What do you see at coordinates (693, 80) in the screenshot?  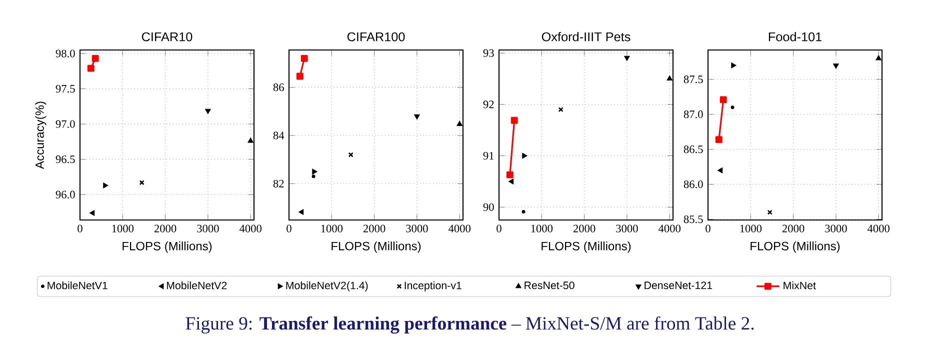 I see `y-tick-label: 87.5` at bounding box center [693, 80].